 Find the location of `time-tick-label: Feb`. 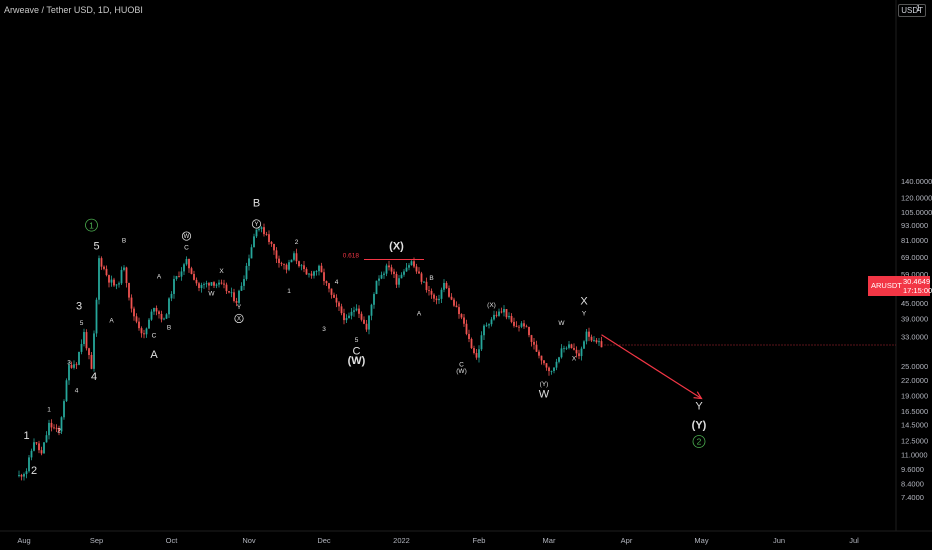

time-tick-label: Feb is located at coordinates (479, 540).